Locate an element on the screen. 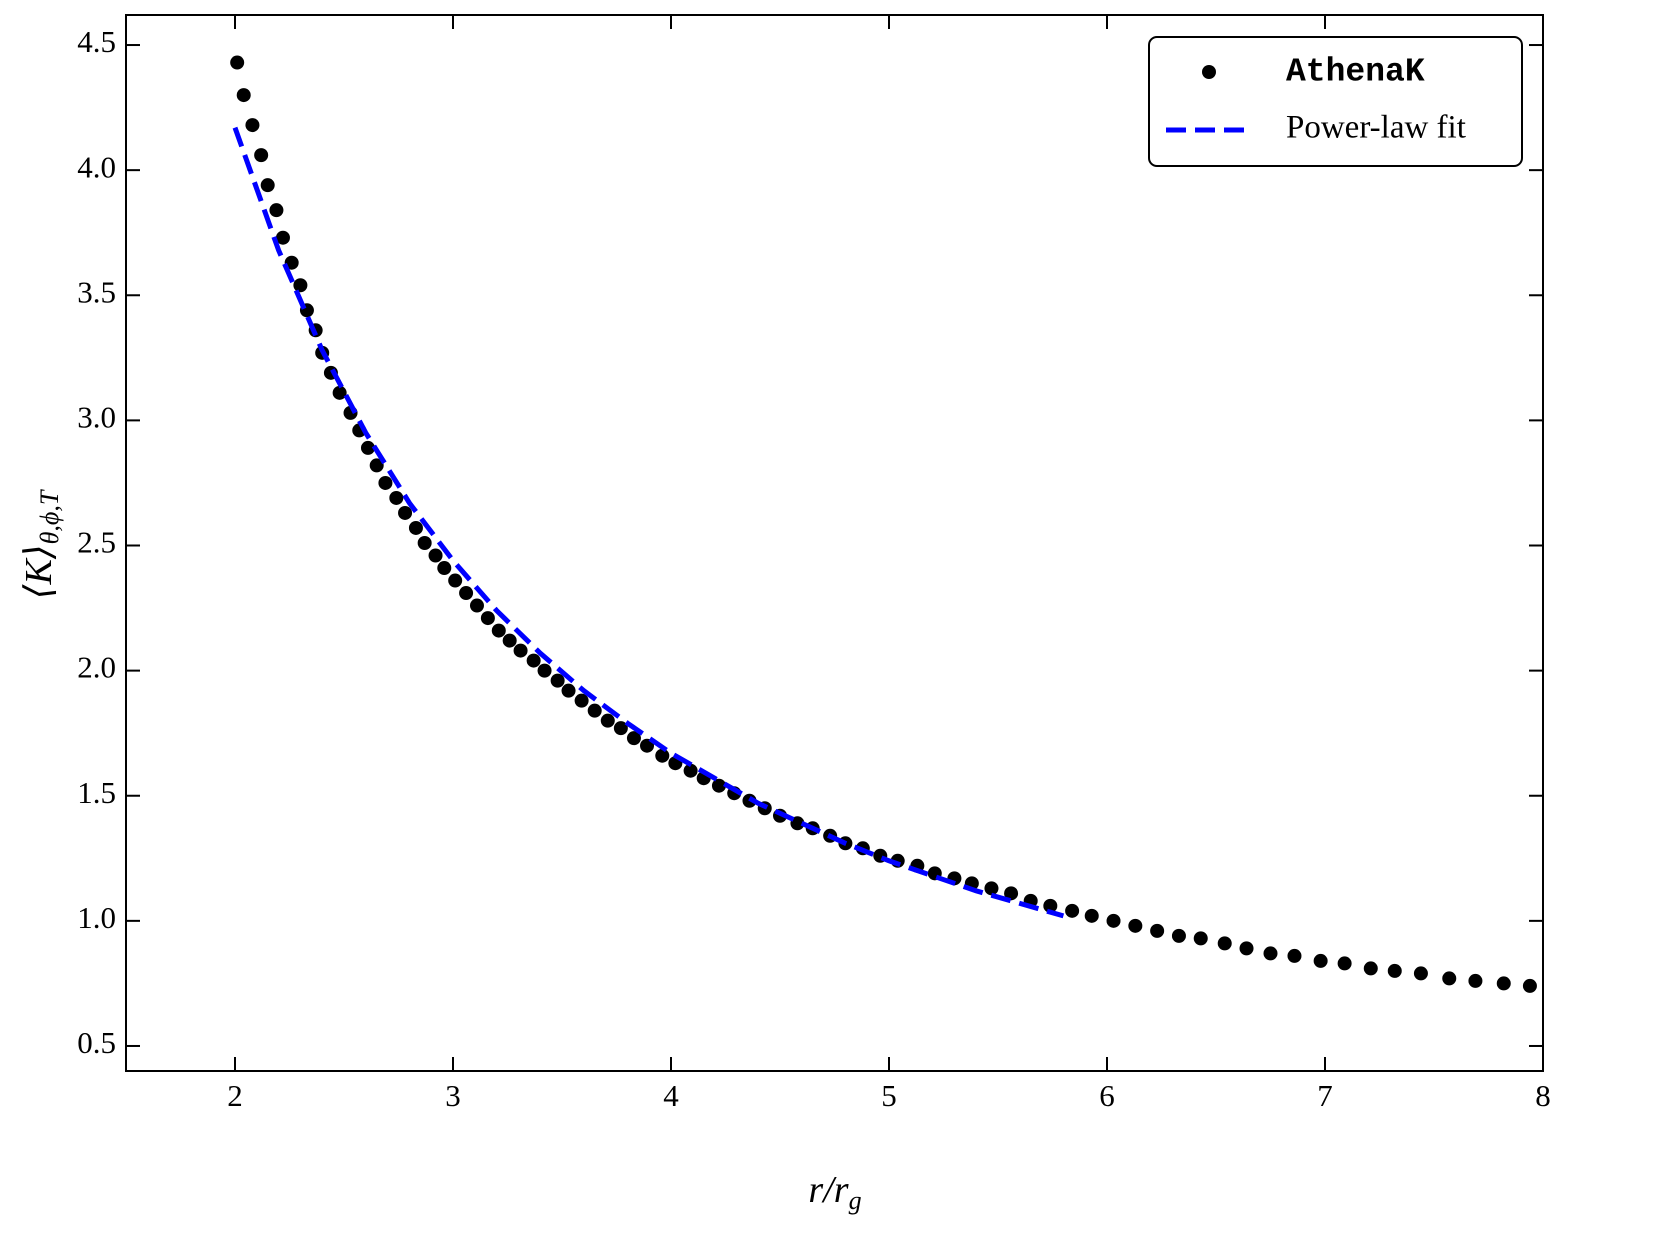 Image resolution: width=1661 pixels, height=1251 pixels. y-tick-label: 3.0 is located at coordinates (96, 416).